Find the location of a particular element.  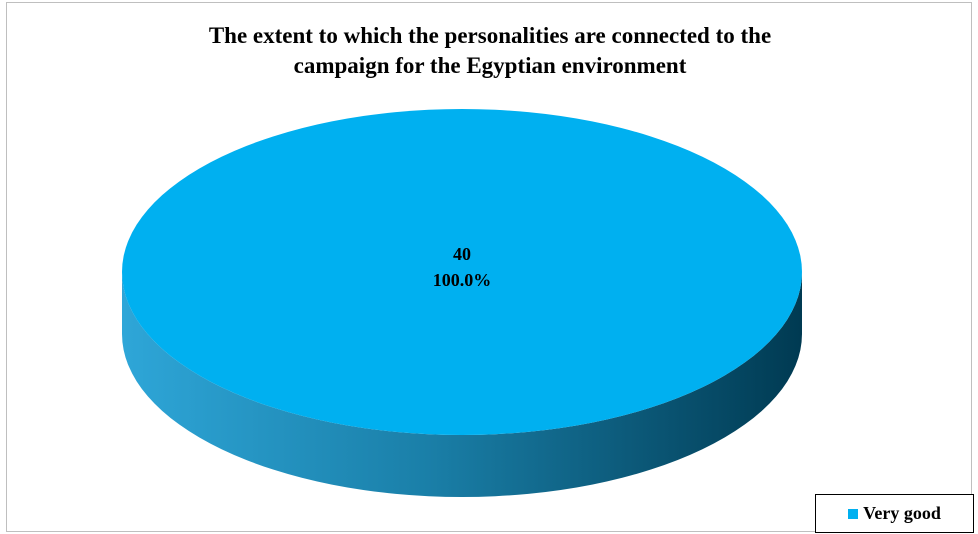

legend: Very good is located at coordinates (894, 513).